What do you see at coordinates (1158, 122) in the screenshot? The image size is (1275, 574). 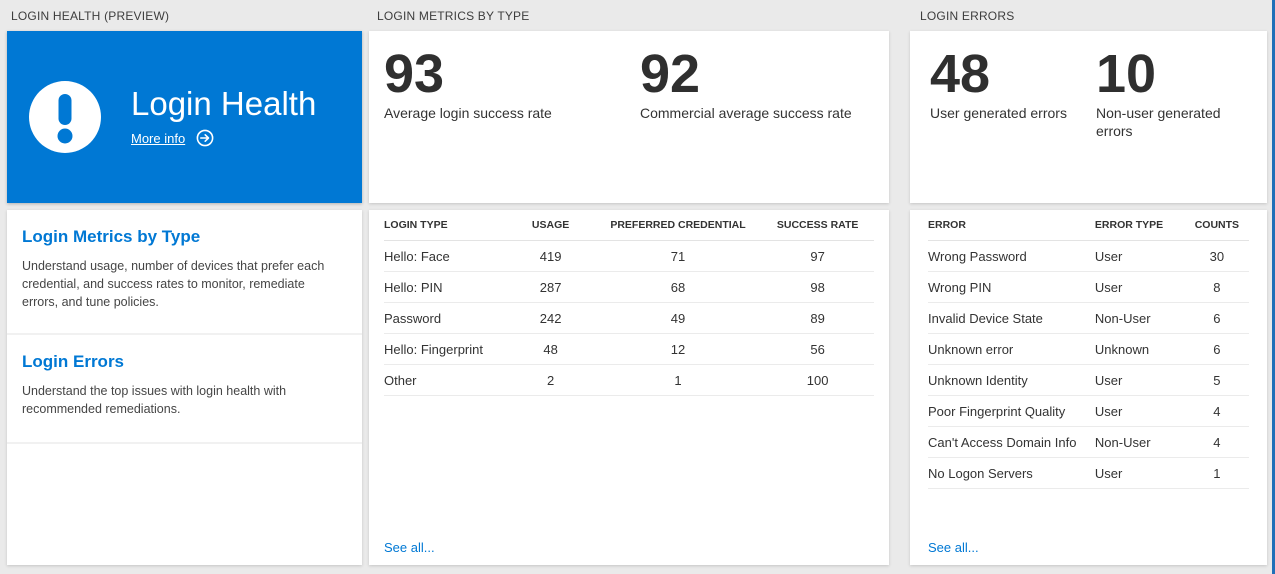 I see `stat-label: Non-user generated errors` at bounding box center [1158, 122].